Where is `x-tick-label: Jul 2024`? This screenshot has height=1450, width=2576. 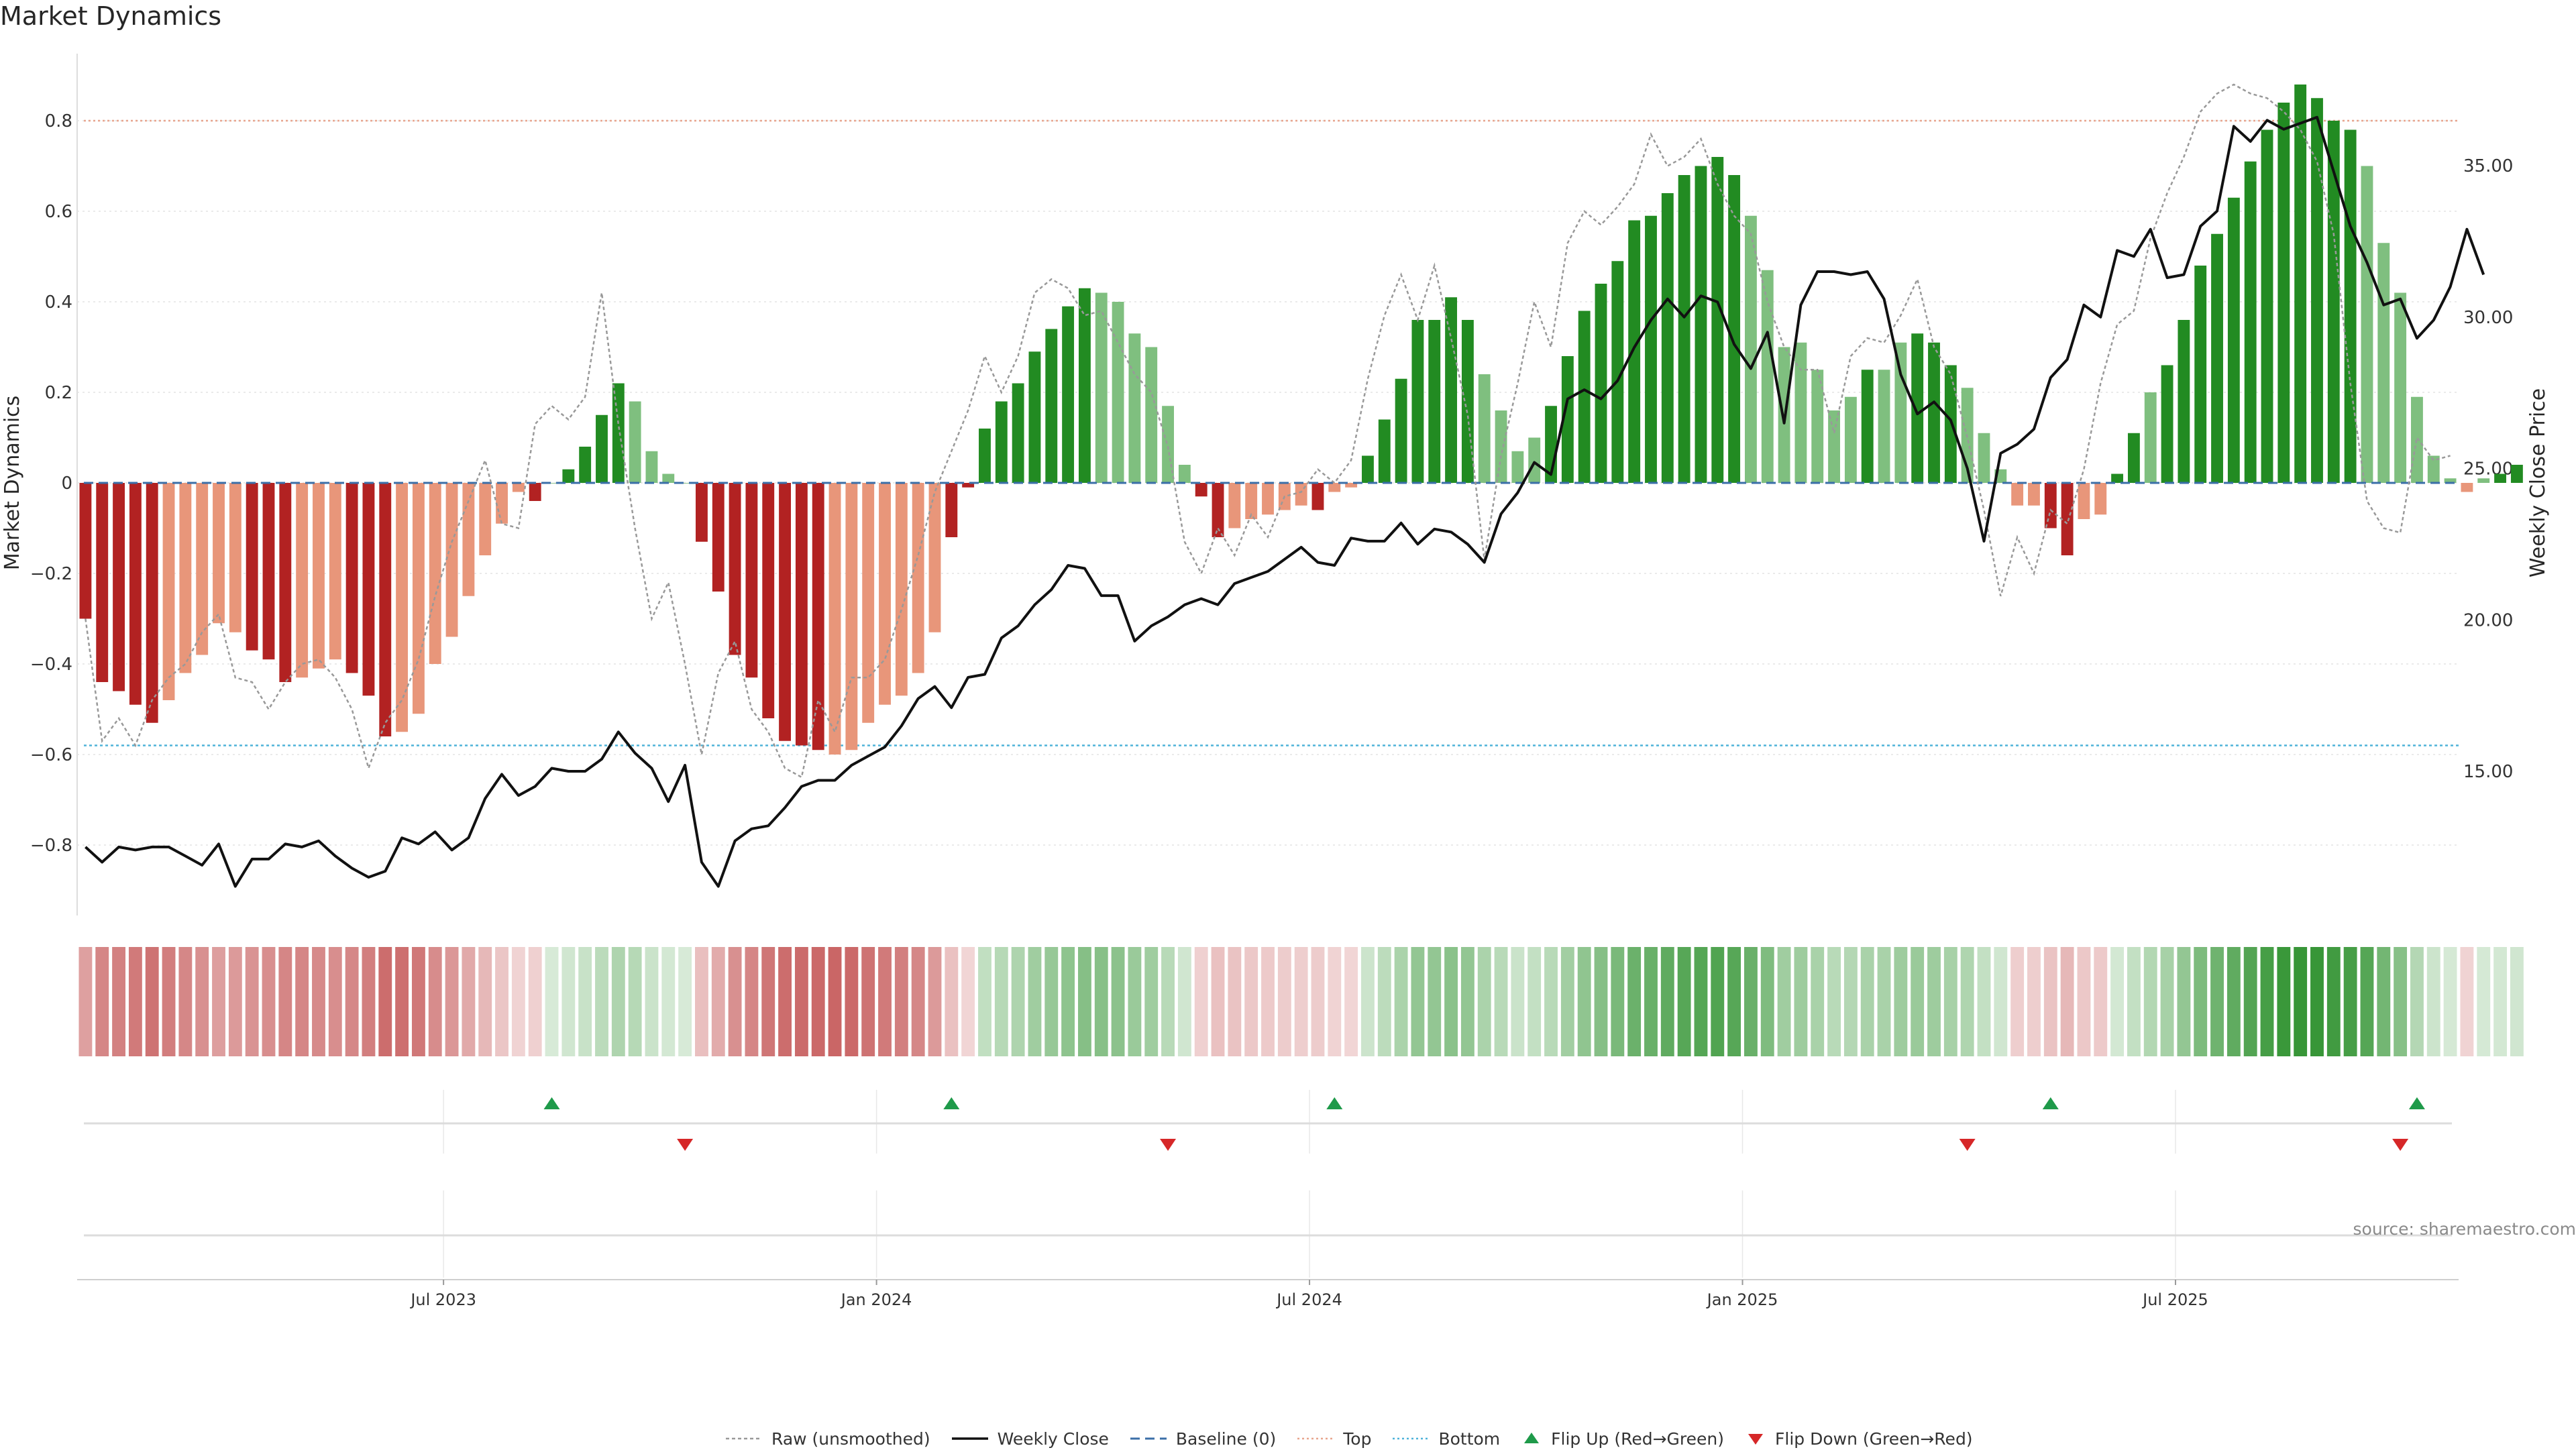
x-tick-label: Jul 2024 is located at coordinates (1308, 1299).